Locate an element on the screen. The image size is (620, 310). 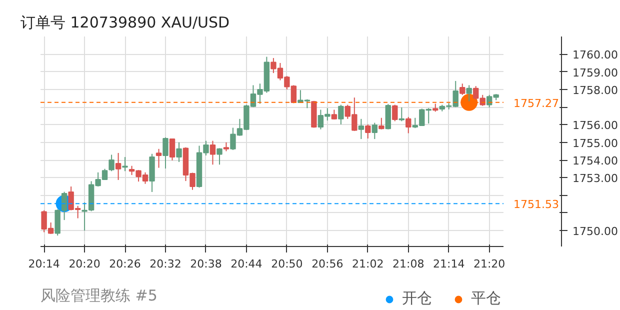
x-tick-label: 20:38 is located at coordinates (206, 264).